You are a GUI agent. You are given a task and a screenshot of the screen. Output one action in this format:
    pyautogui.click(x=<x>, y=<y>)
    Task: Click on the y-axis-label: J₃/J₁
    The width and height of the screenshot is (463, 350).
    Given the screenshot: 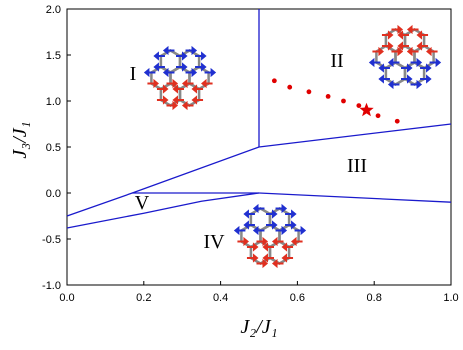 What is the action you would take?
    pyautogui.click(x=20, y=139)
    